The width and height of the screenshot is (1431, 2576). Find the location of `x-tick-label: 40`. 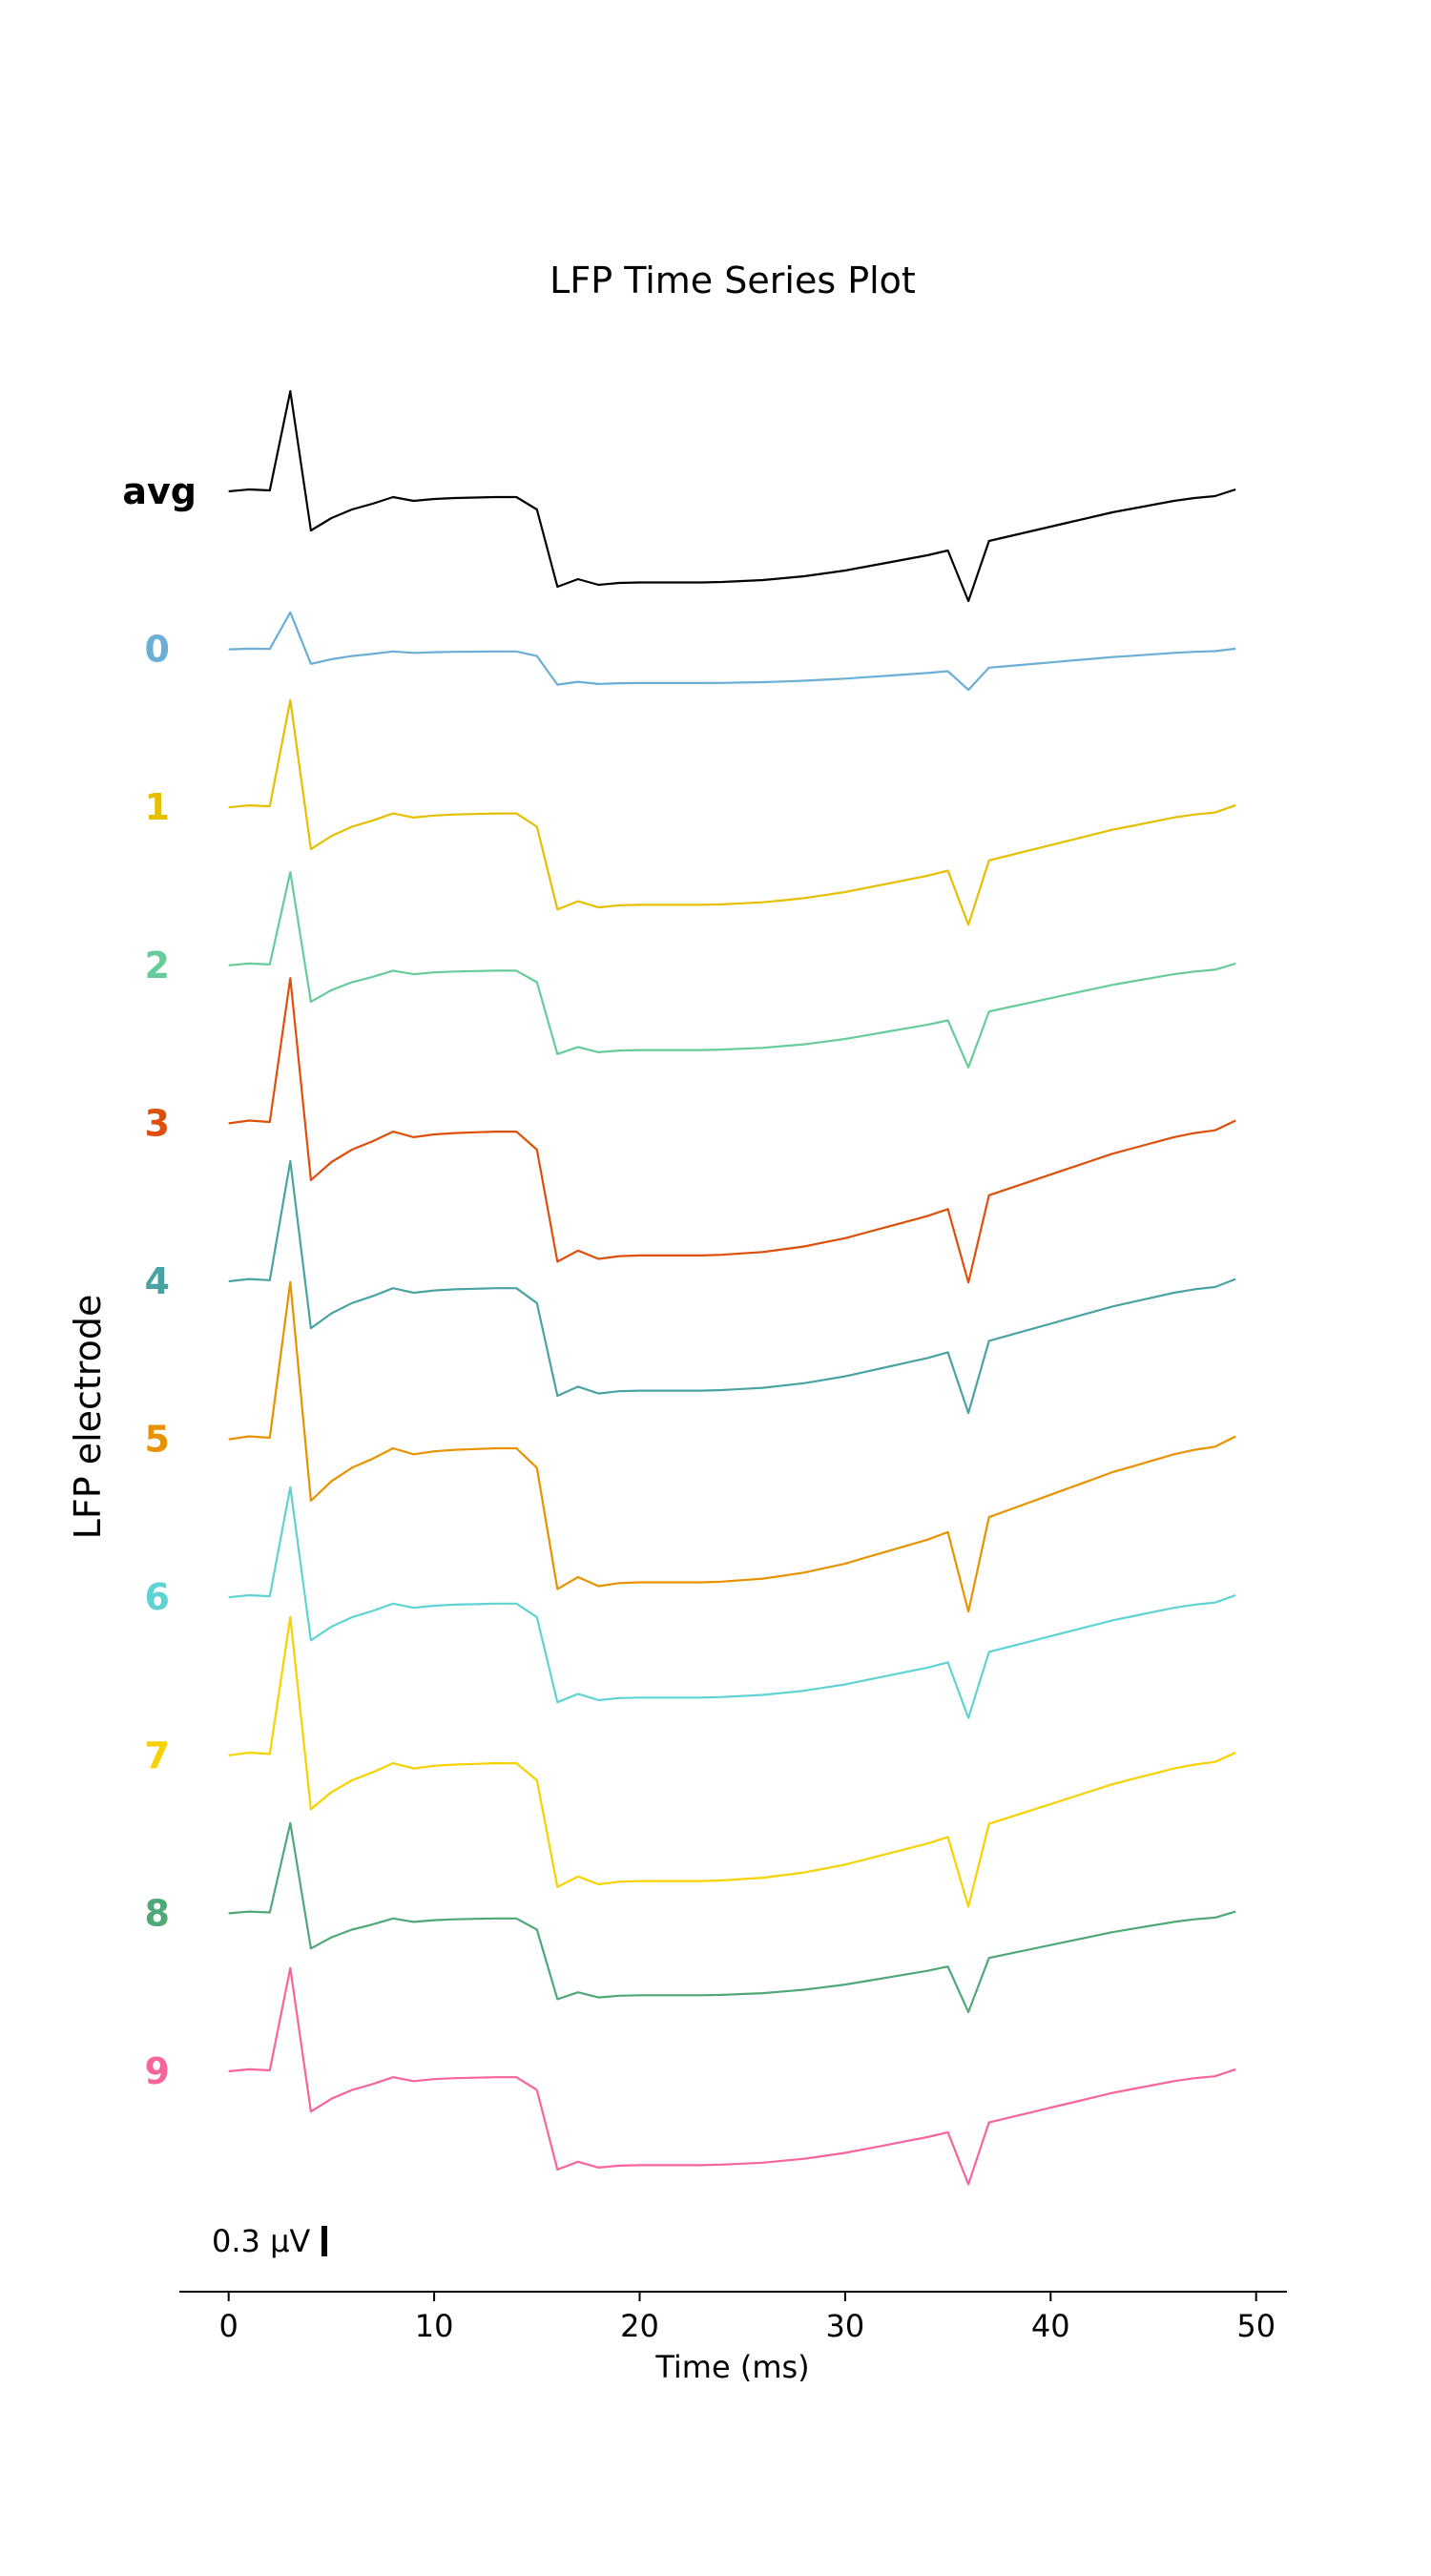

x-tick-label: 40 is located at coordinates (1050, 2326).